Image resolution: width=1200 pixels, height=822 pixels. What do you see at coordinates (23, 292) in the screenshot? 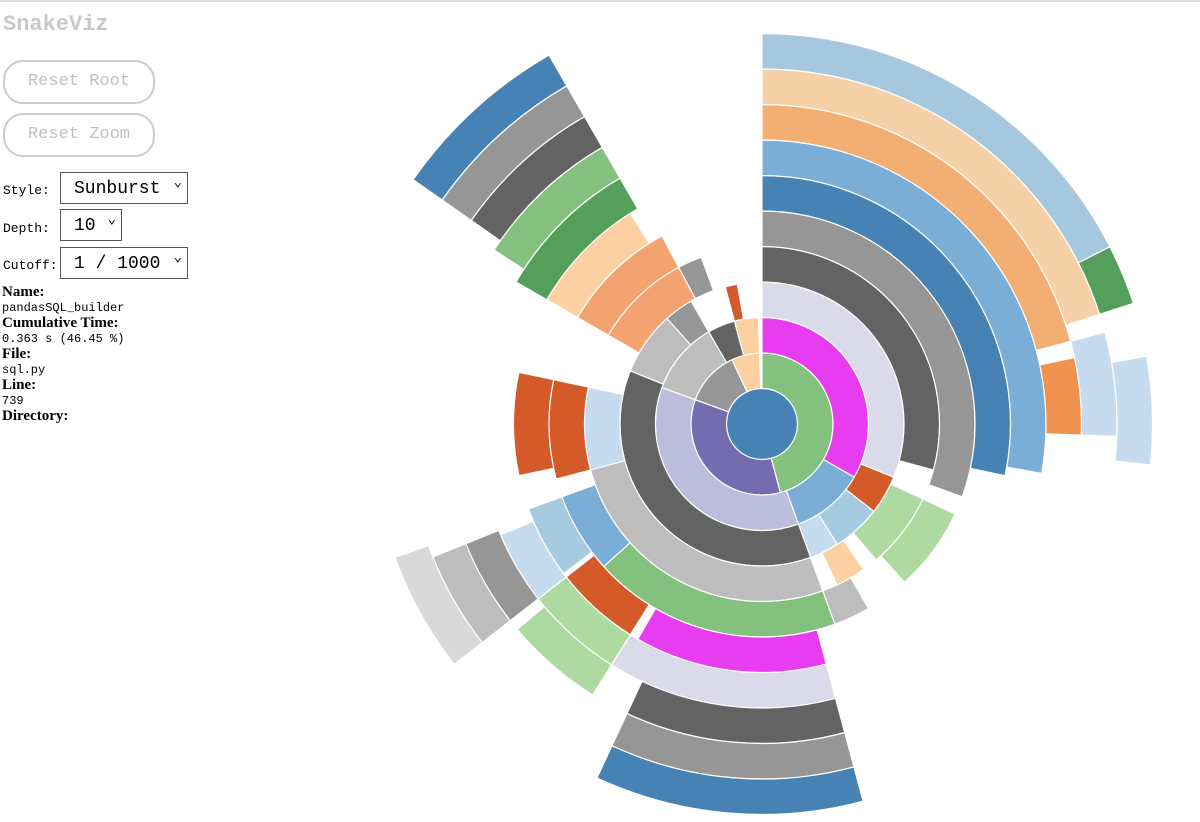
I see `info-label: Name:` at bounding box center [23, 292].